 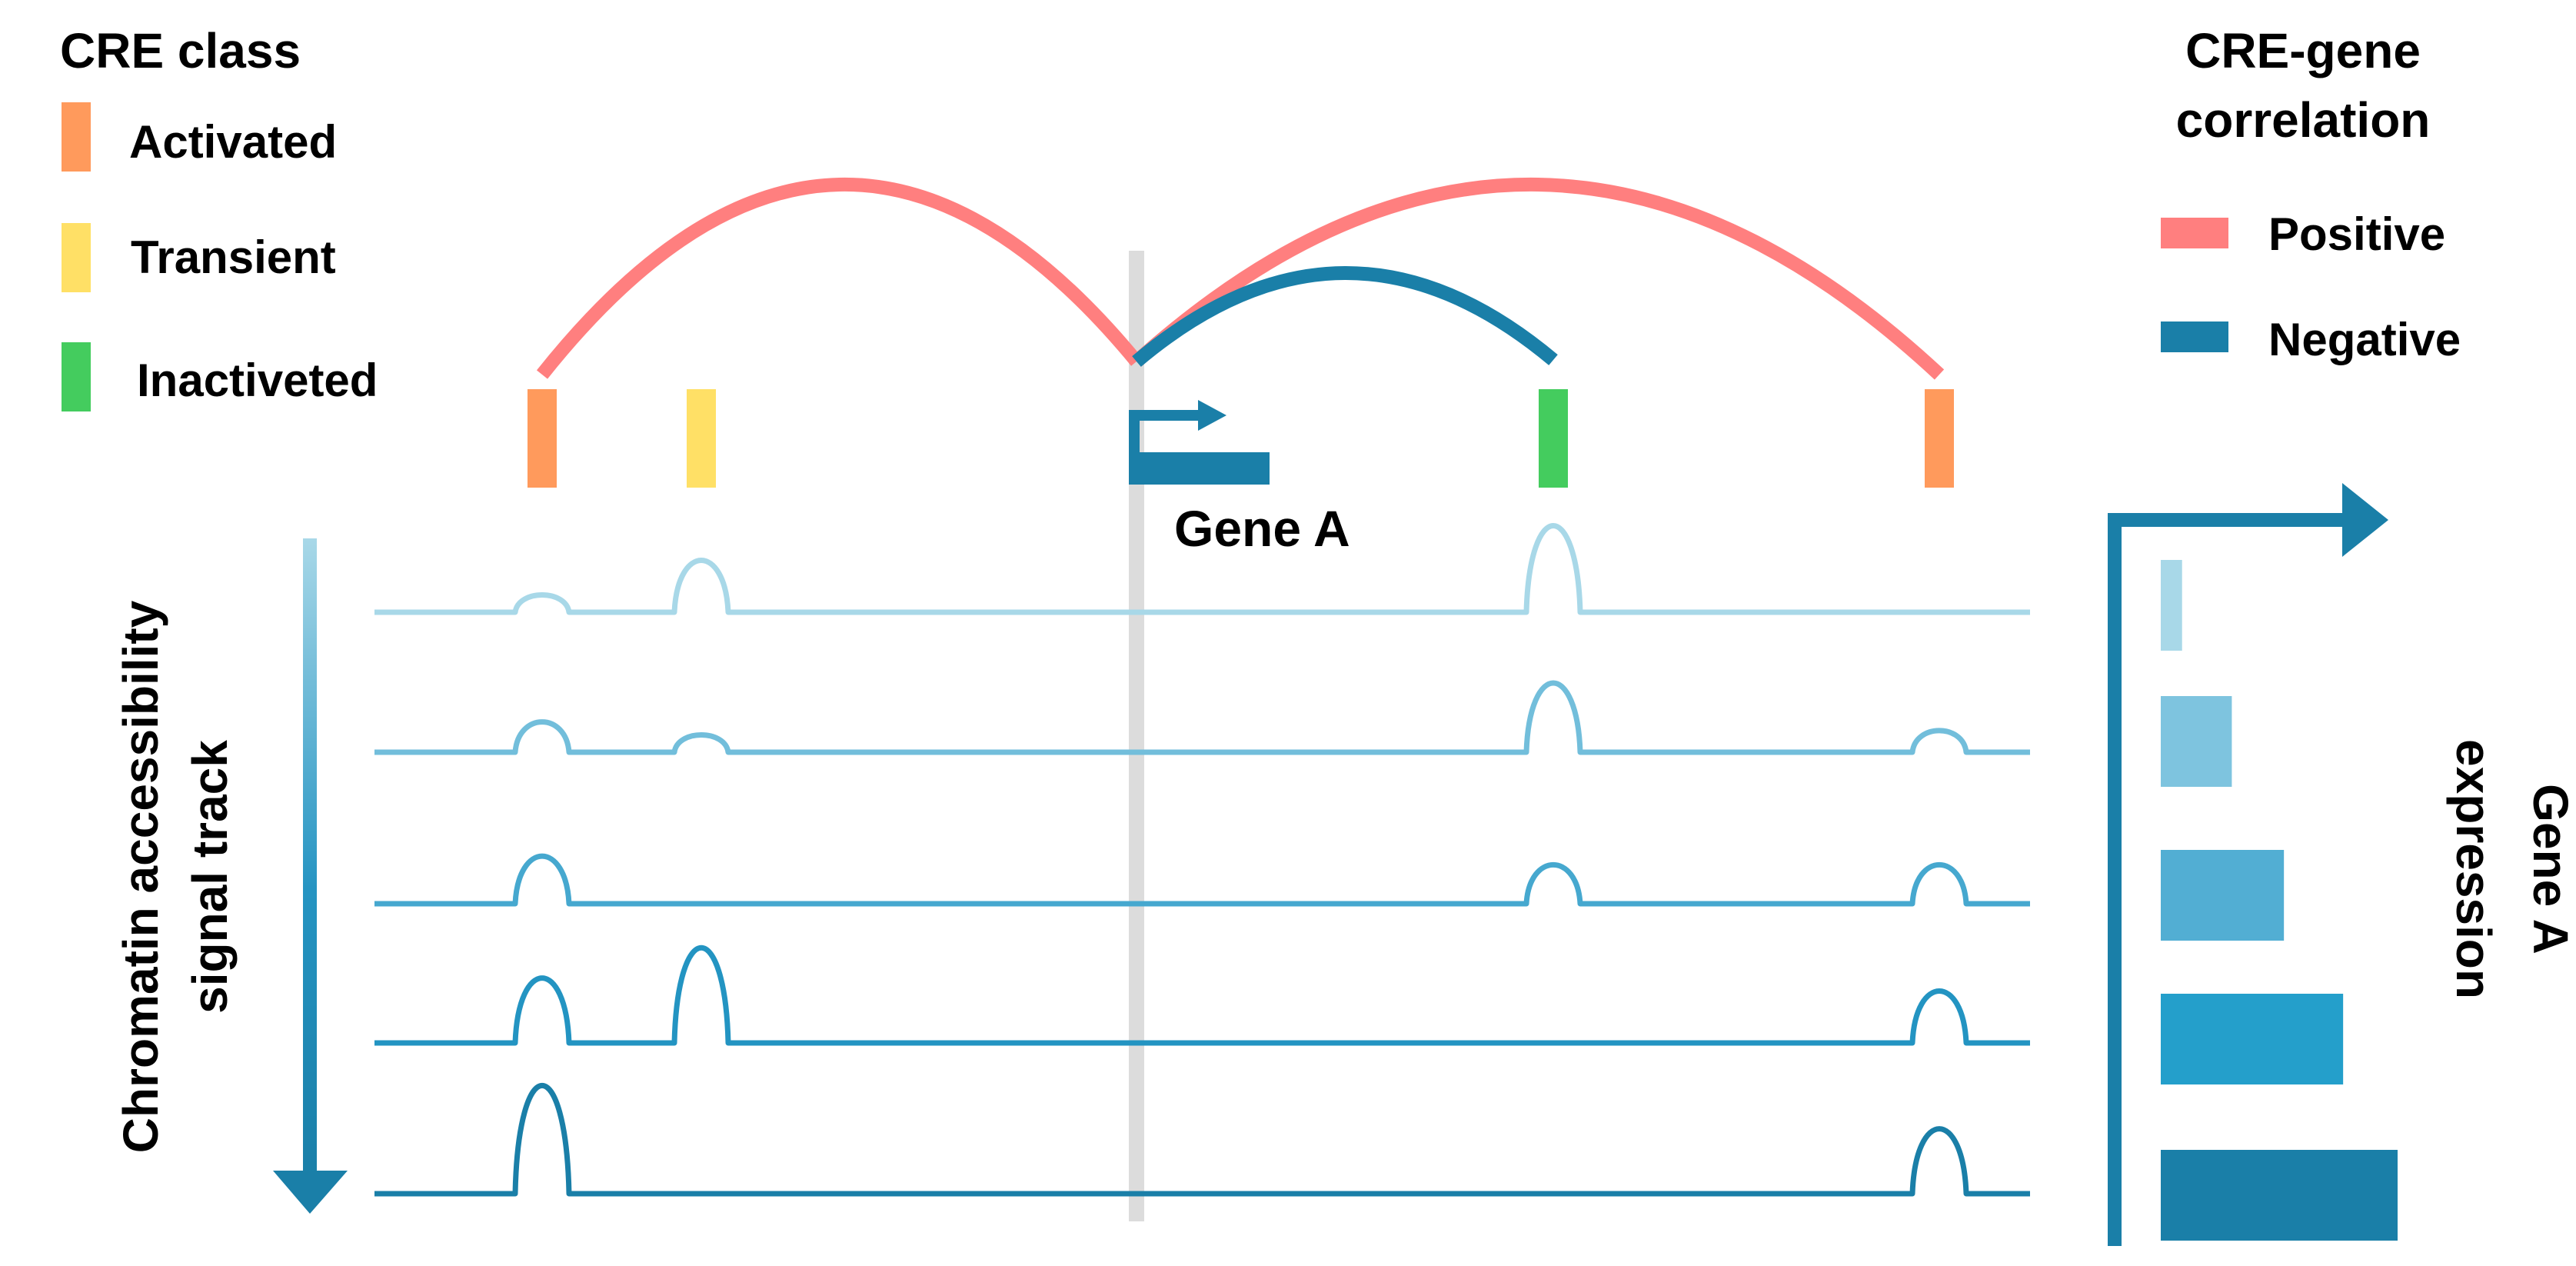 What do you see at coordinates (180, 50) in the screenshot?
I see `cre-class-title: CRE class` at bounding box center [180, 50].